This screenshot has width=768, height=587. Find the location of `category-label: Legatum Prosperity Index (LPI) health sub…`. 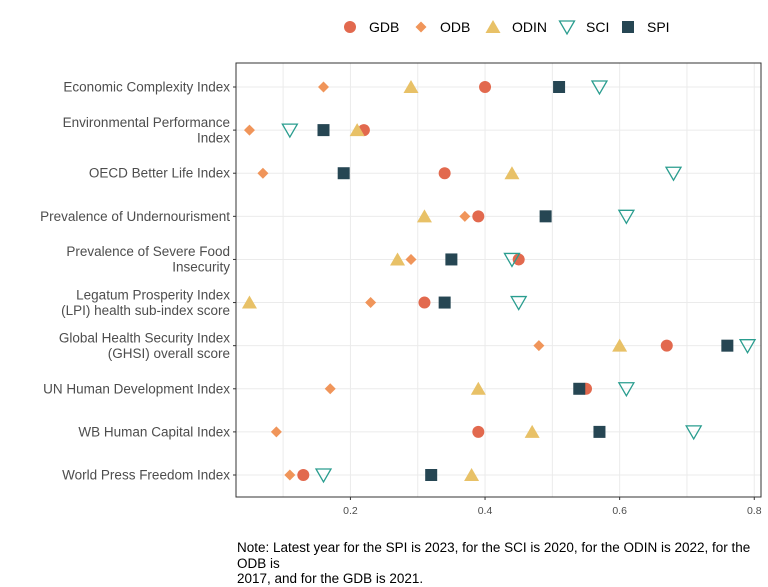

category-label: Legatum Prosperity Index (LPI) health sub… is located at coordinates (145, 302).